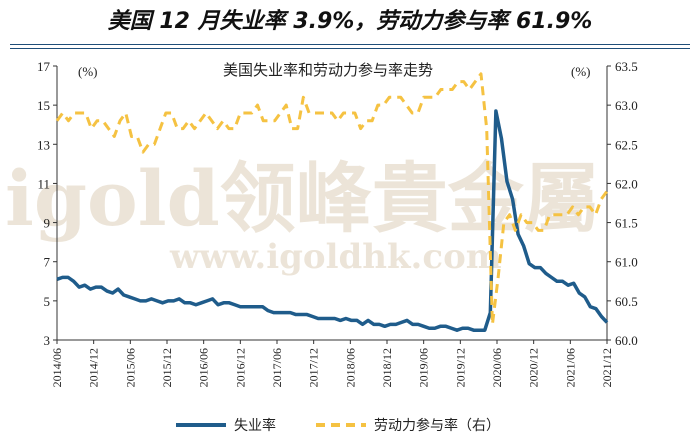 The height and width of the screenshot is (443, 700). I want to click on y-right-tick-label: 62.5, so click(626, 144).